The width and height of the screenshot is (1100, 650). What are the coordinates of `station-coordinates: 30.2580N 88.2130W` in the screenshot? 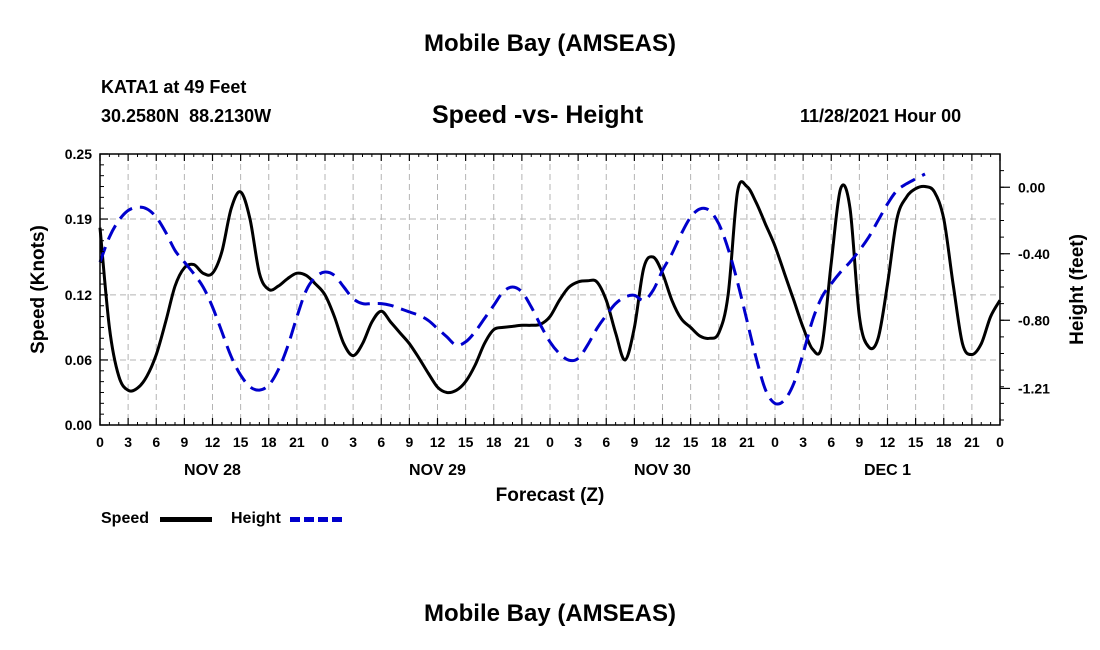 It's located at (186, 116).